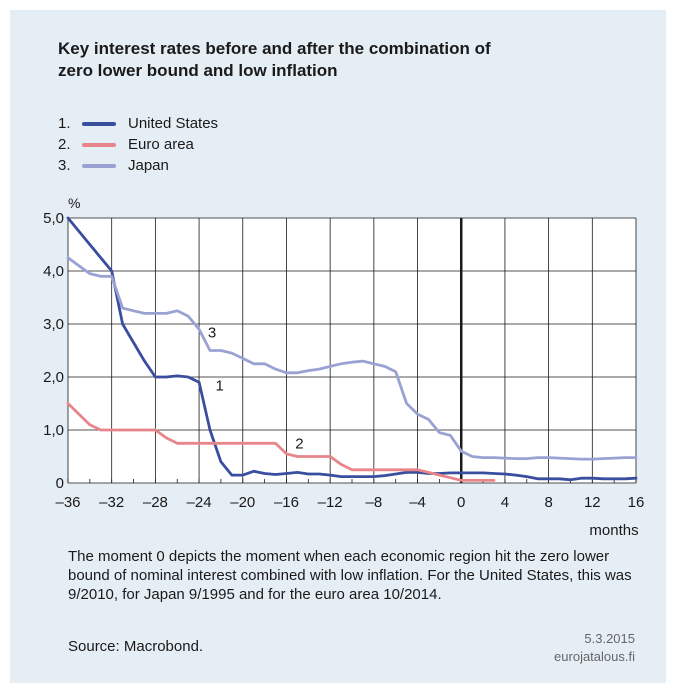 The image size is (679, 693). Describe the element at coordinates (53, 218) in the screenshot. I see `y-tick-label: 5,0` at that location.